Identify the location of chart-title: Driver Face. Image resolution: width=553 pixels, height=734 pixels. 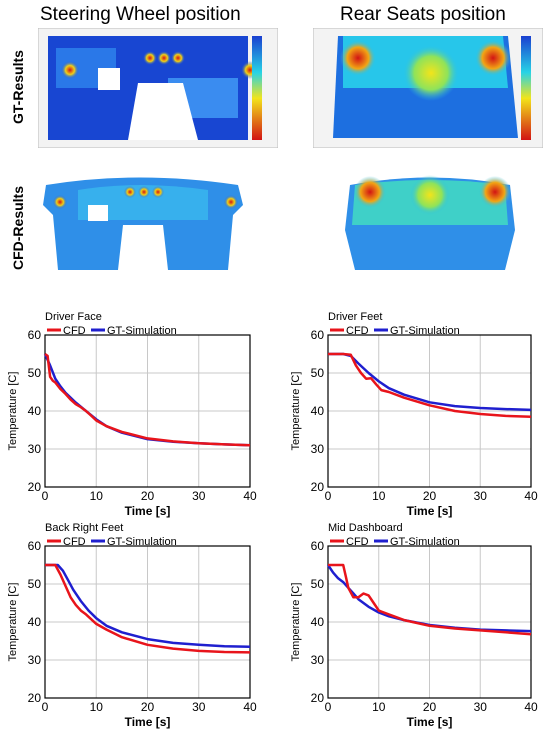
(73, 317).